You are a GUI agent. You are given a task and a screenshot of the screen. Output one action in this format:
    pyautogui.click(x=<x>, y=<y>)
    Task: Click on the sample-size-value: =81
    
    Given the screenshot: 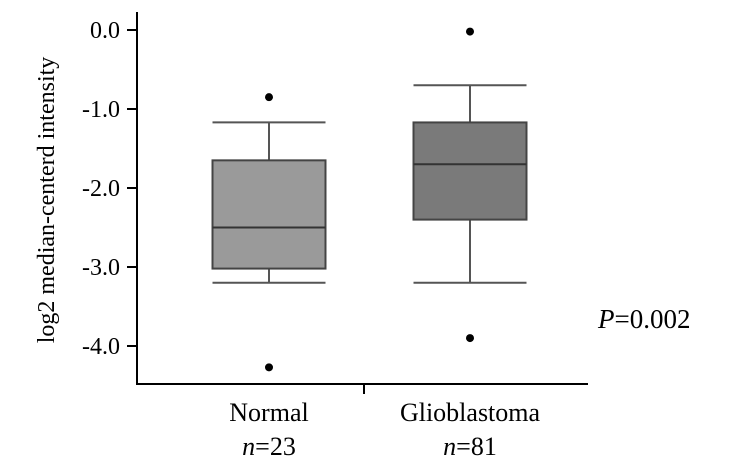 What is the action you would take?
    pyautogui.click(x=476, y=446)
    